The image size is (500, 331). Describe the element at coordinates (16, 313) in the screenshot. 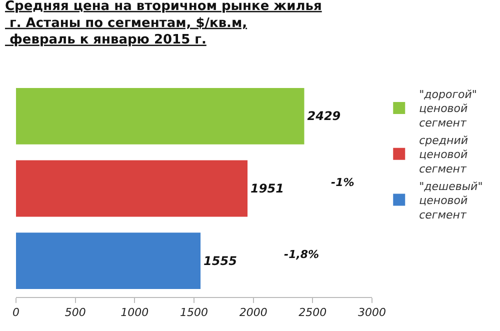

I see `x-tick-label: 0` at that location.